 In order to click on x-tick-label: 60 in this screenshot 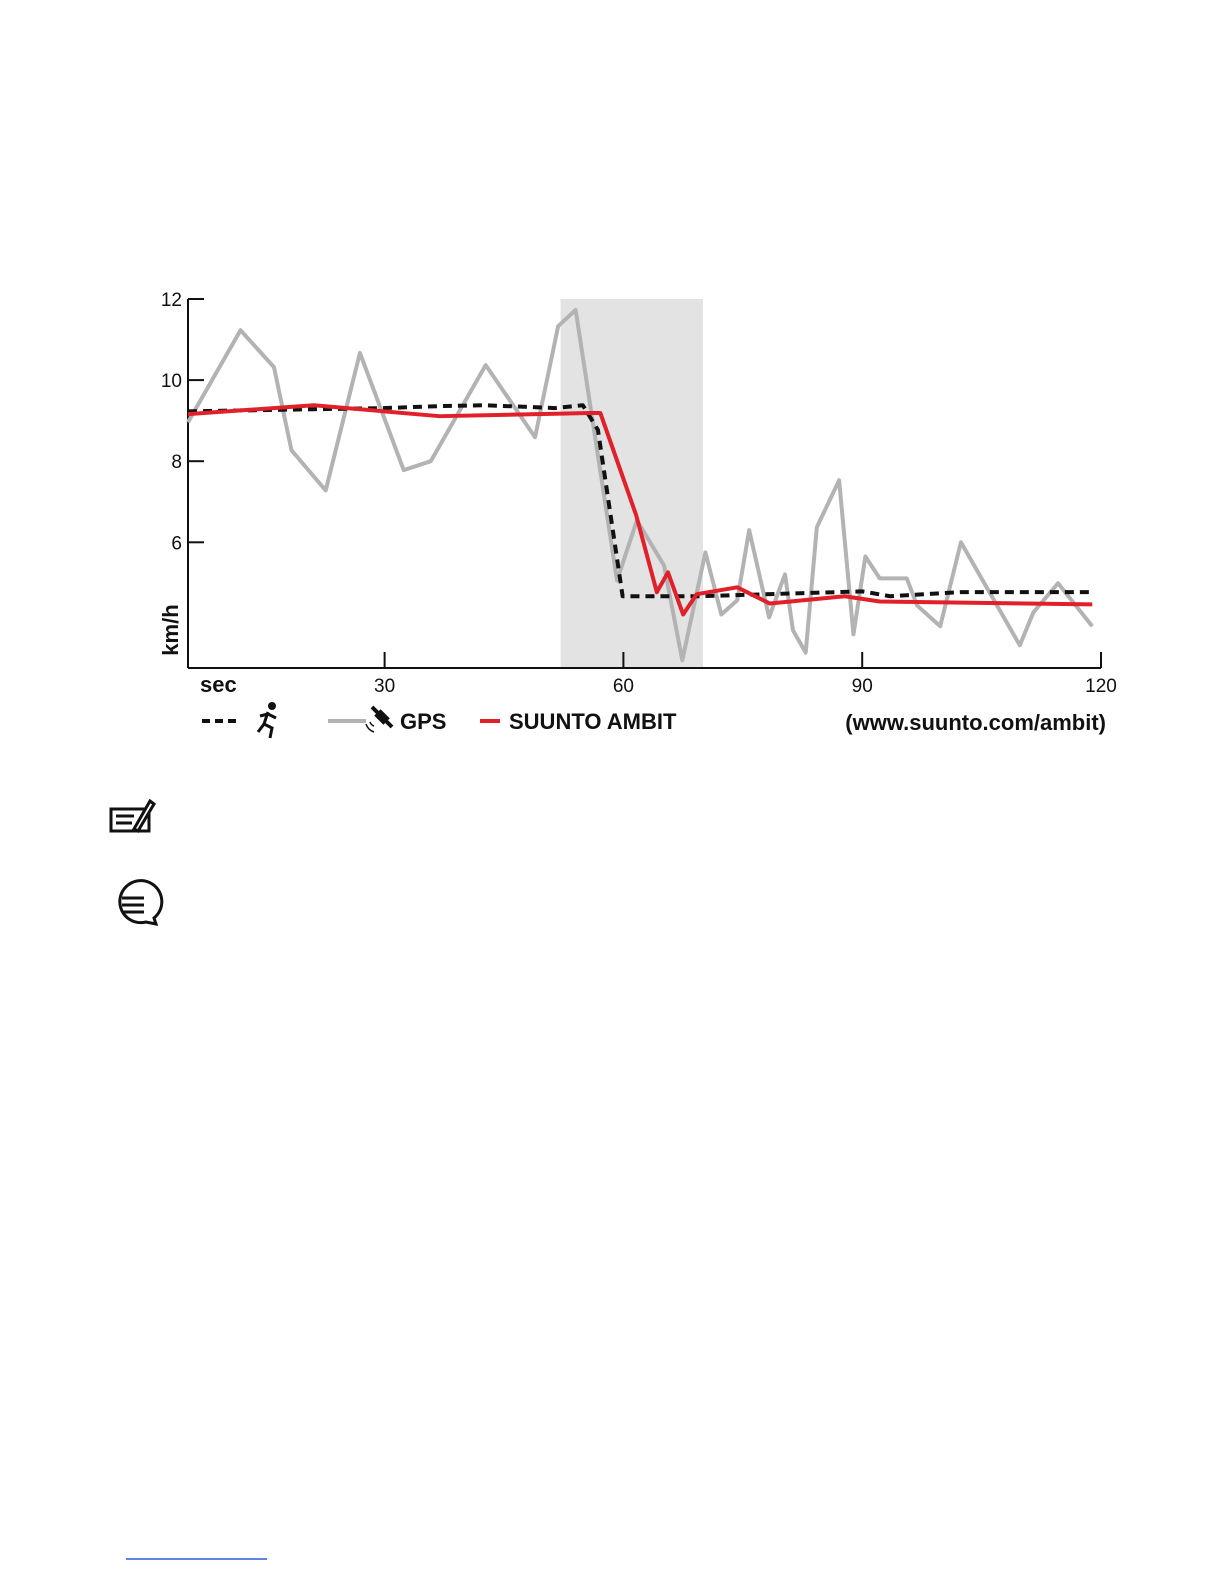, I will do `click(623, 686)`.